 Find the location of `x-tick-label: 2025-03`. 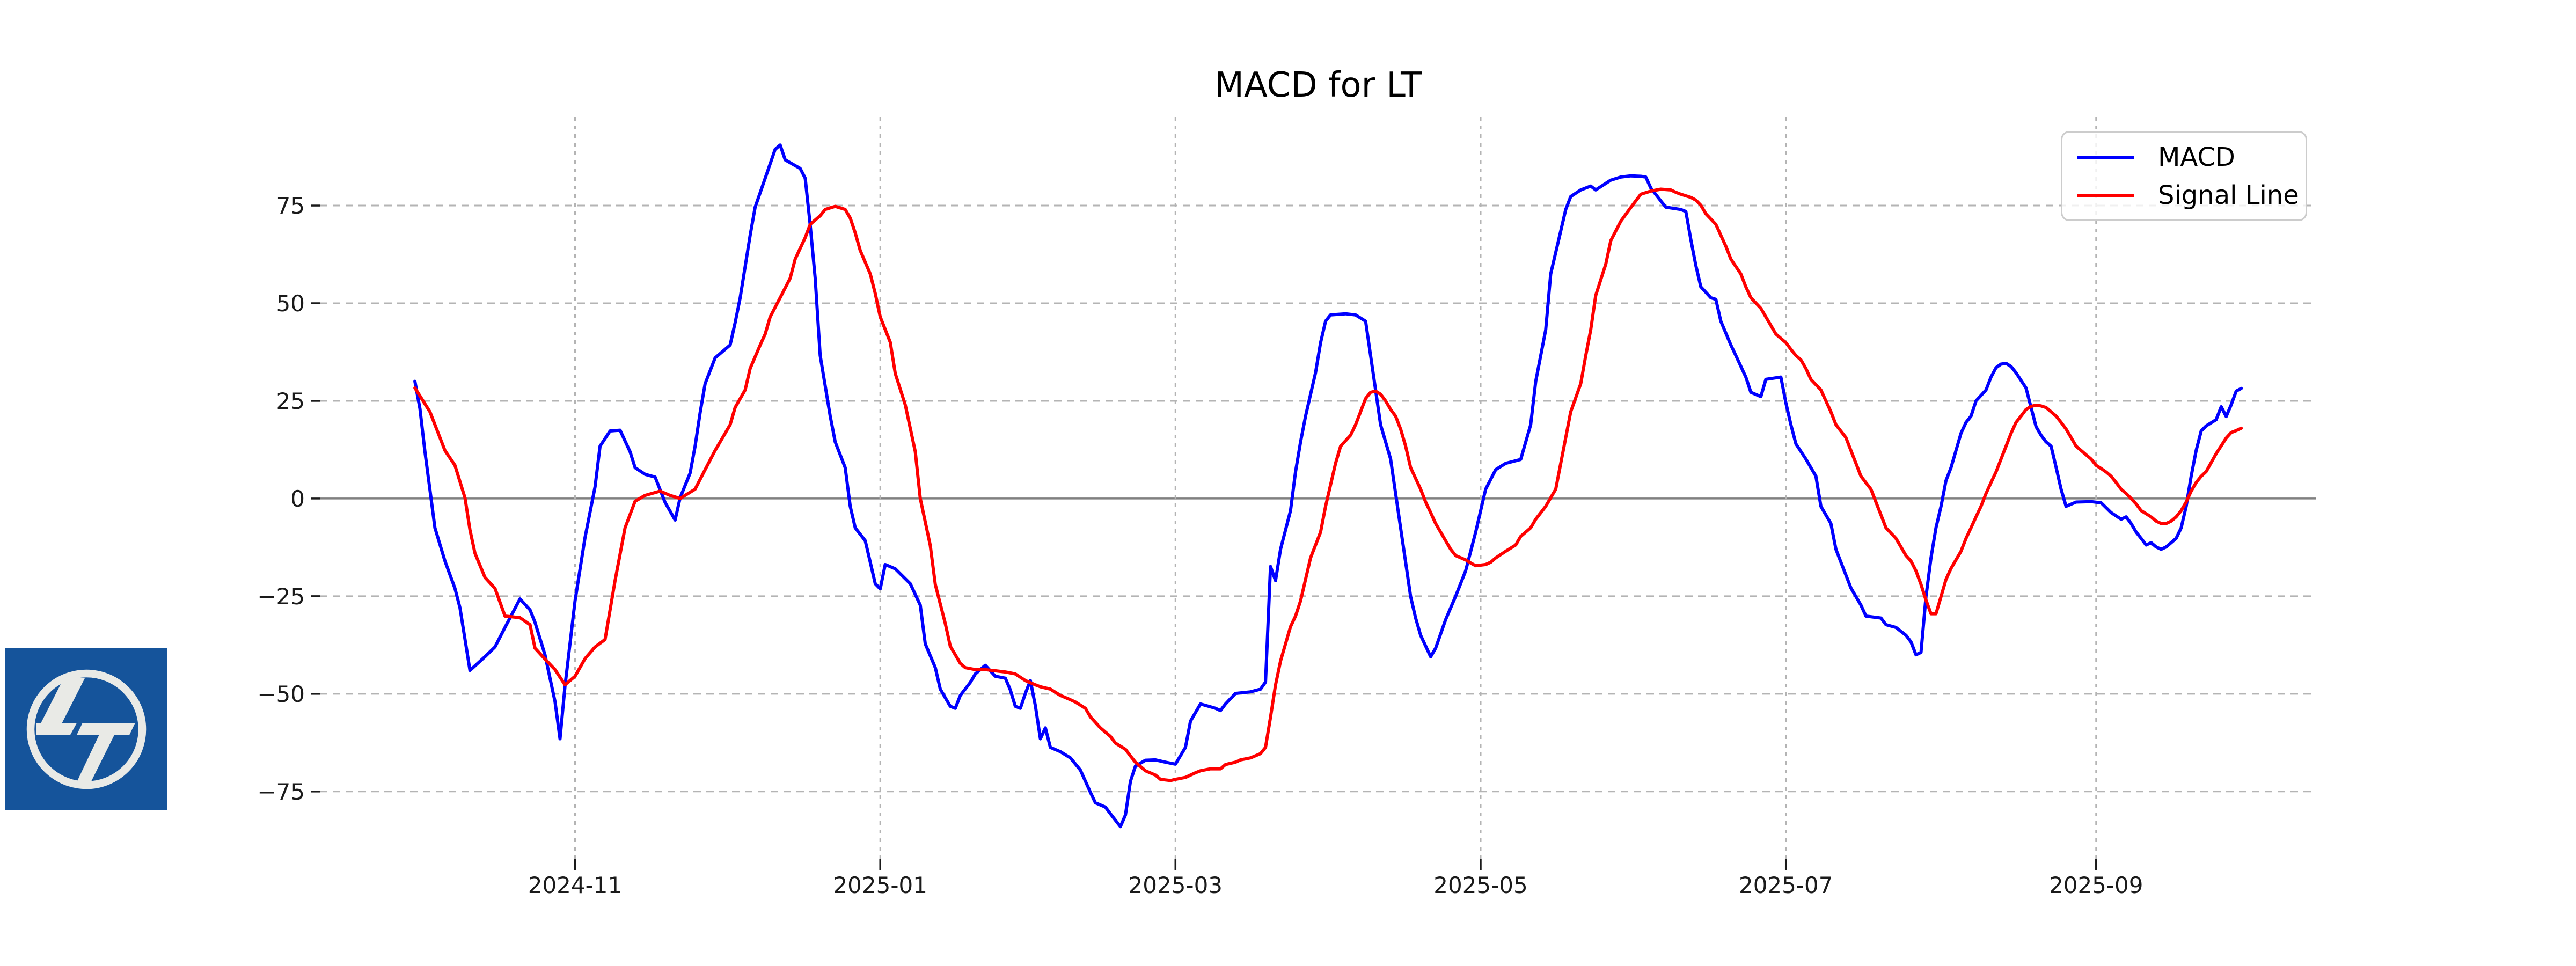

x-tick-label: 2025-03 is located at coordinates (1176, 885).